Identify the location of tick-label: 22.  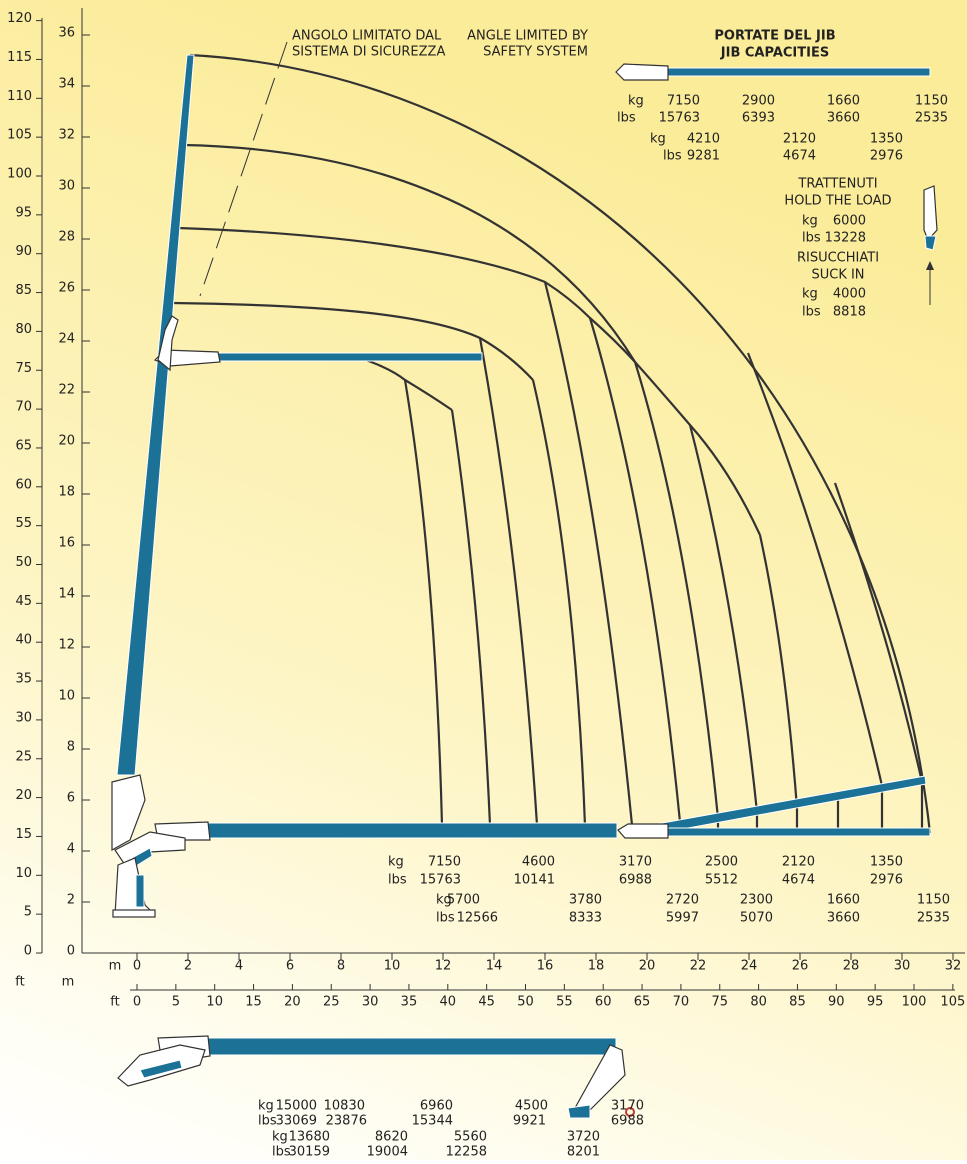
(66, 390).